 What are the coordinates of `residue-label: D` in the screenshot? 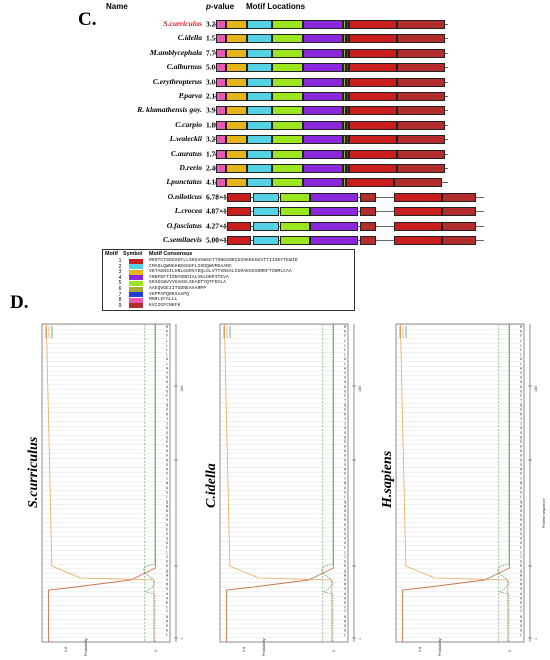 It's located at (345, 567).